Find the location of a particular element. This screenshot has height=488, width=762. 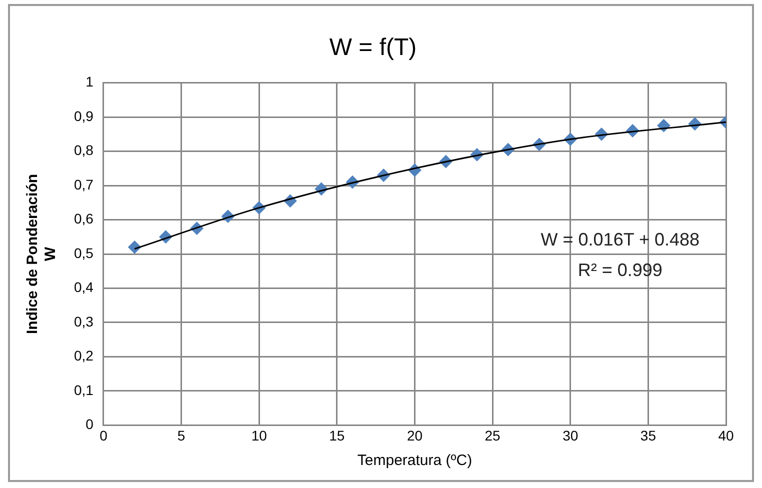

x-tick-label: 25 is located at coordinates (492, 435).